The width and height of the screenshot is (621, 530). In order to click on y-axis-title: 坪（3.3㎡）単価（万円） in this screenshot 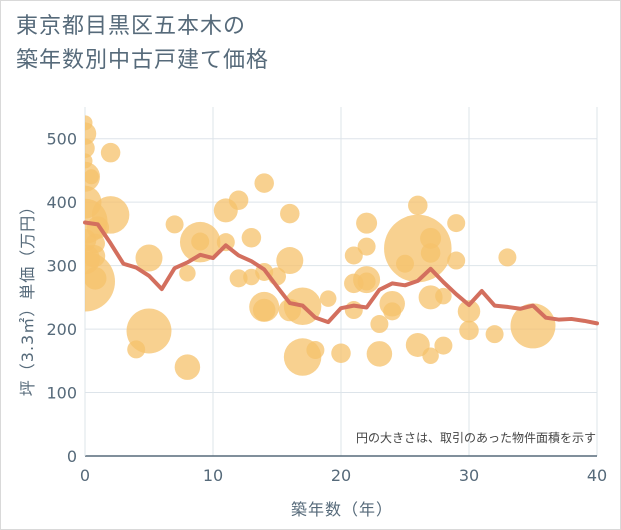, I will do `click(27, 297)`.